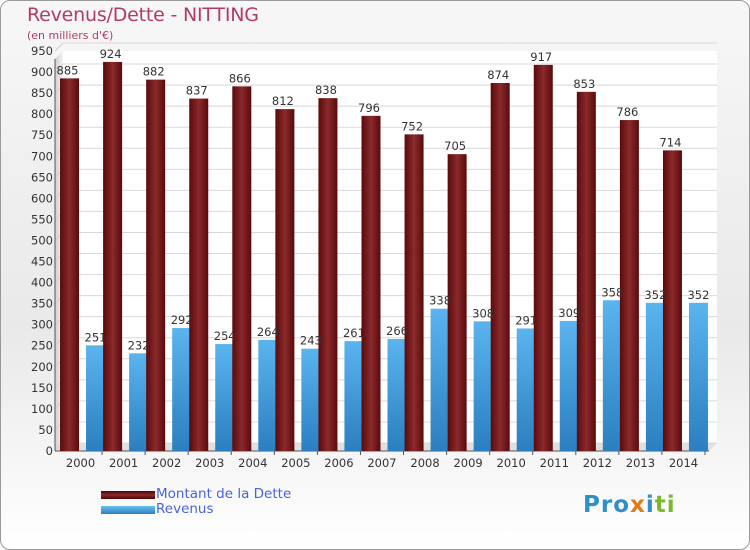  Describe the element at coordinates (584, 84) in the screenshot. I see `data-label-dette: 853` at that location.